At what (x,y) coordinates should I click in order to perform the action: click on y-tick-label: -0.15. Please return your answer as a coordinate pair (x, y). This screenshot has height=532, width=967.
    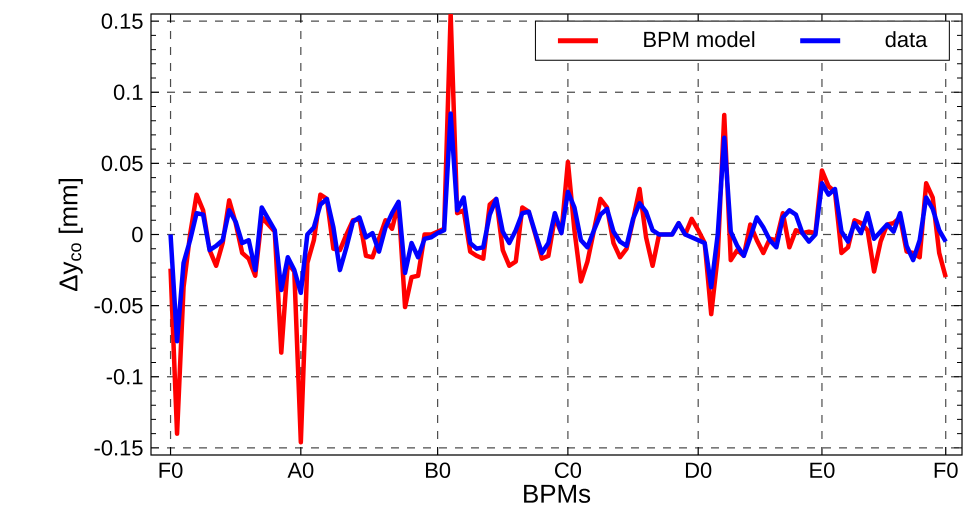
    Looking at the image, I should click on (118, 448).